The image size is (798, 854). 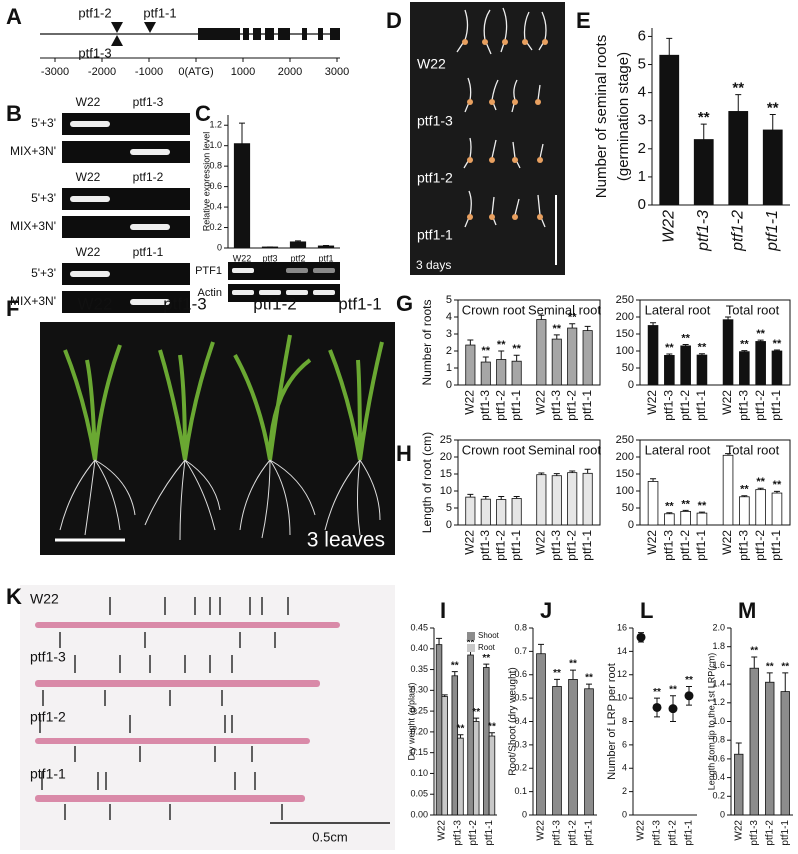 What do you see at coordinates (419, 814) in the screenshot?
I see `y-tick-label: 0.00` at bounding box center [419, 814].